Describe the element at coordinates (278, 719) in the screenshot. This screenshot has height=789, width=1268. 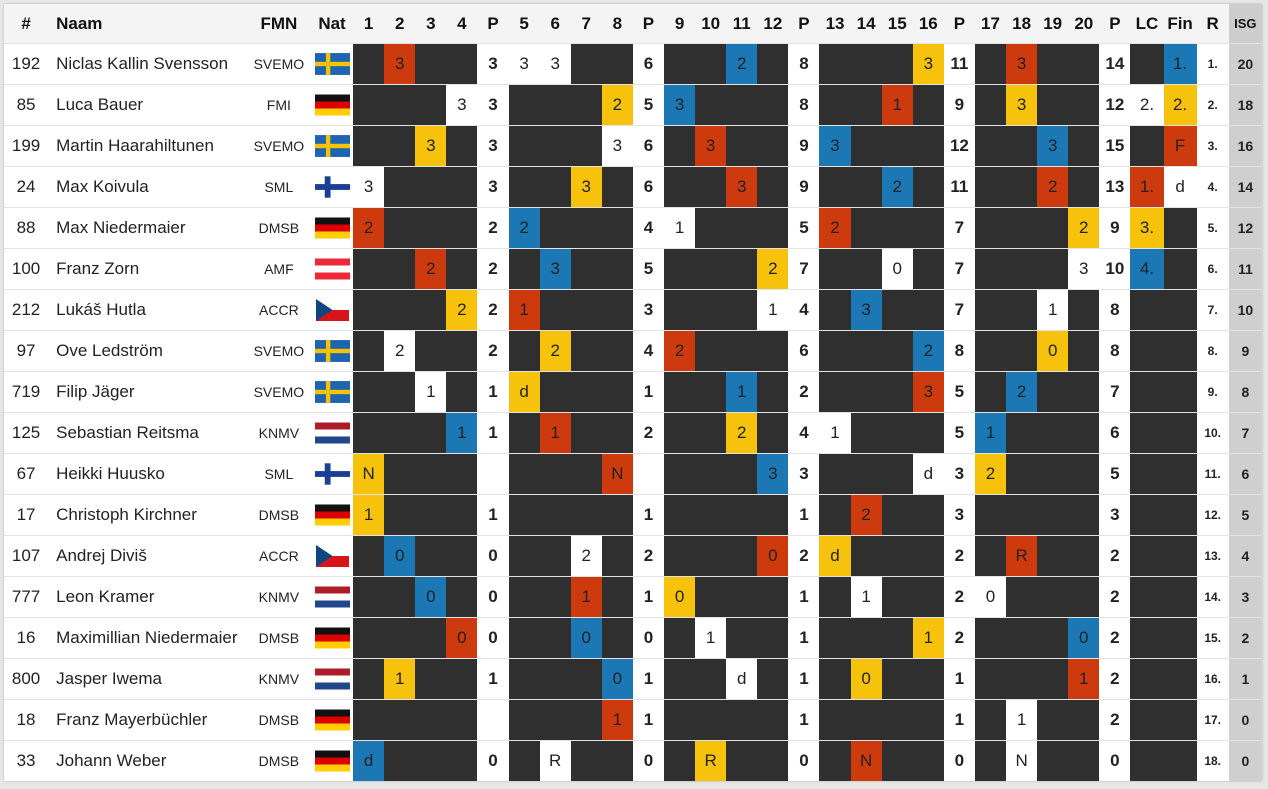
I see `federation-code: DMSB` at that location.